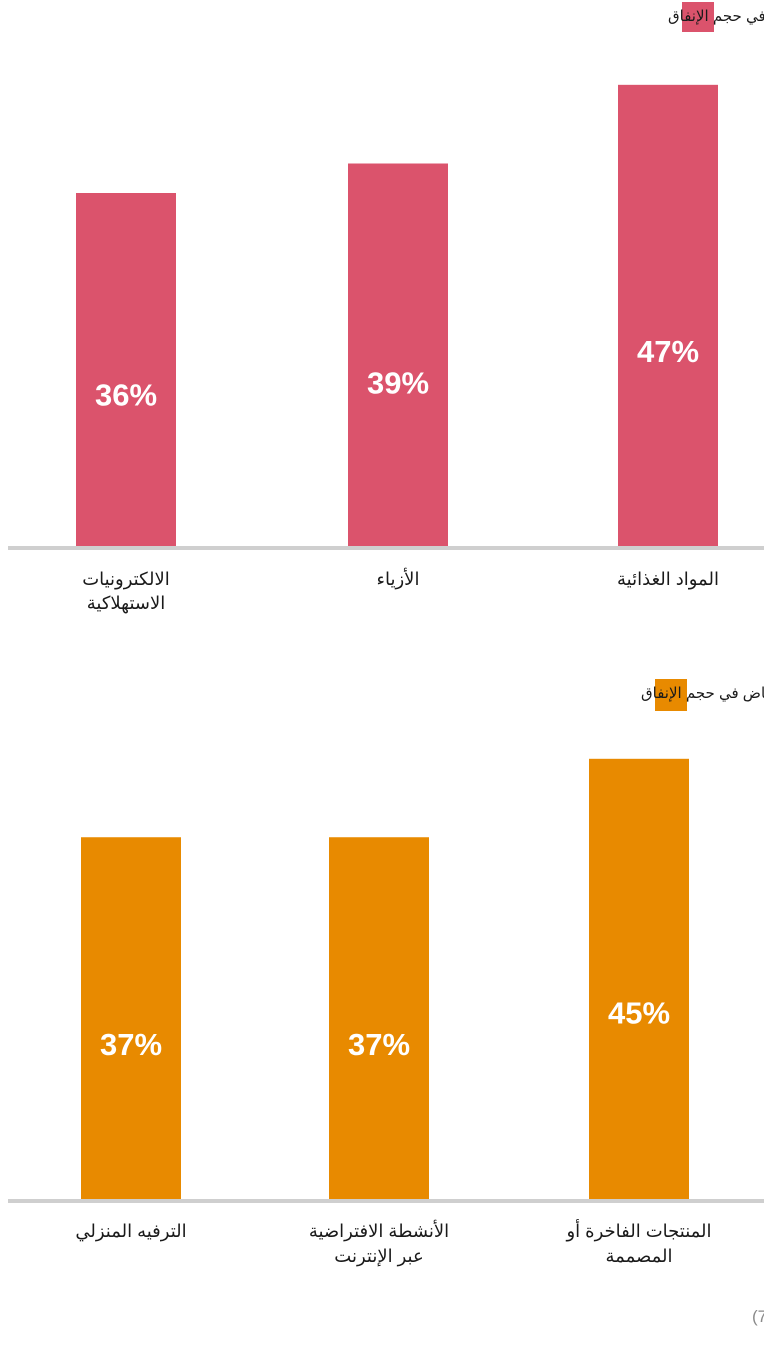 Image resolution: width=764 pixels, height=1359 pixels. Describe the element at coordinates (639, 1256) in the screenshot. I see `category-label: المصممة` at that location.